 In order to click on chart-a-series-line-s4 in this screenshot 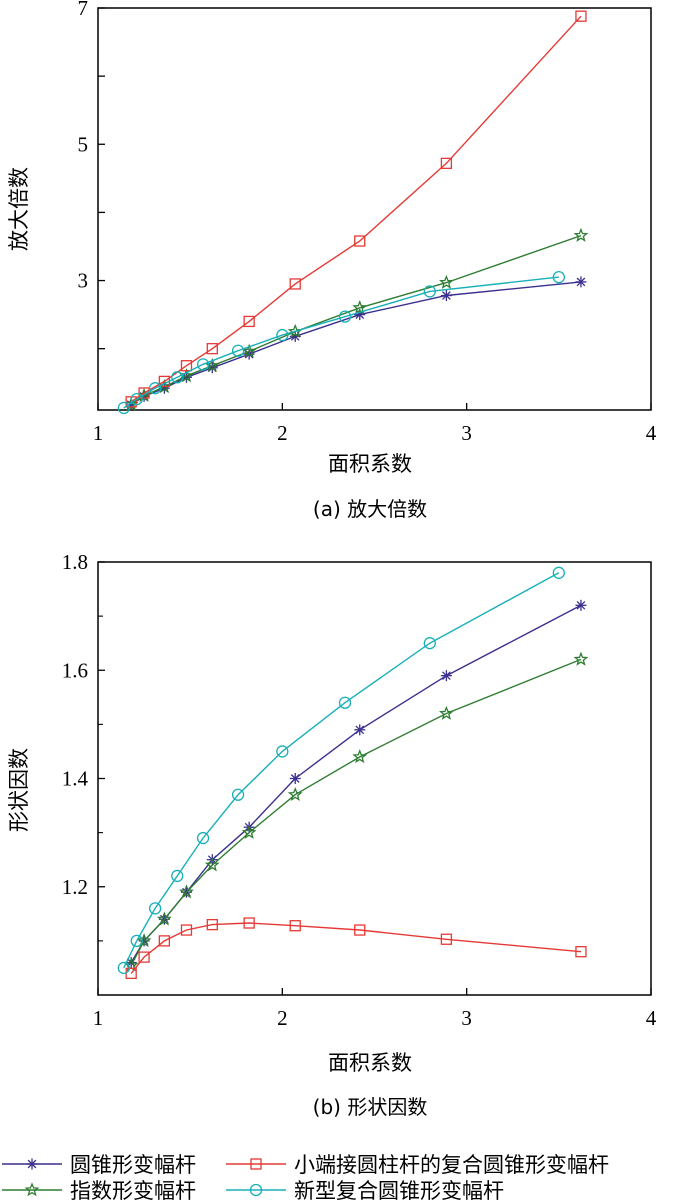, I will do `click(341, 342)`.